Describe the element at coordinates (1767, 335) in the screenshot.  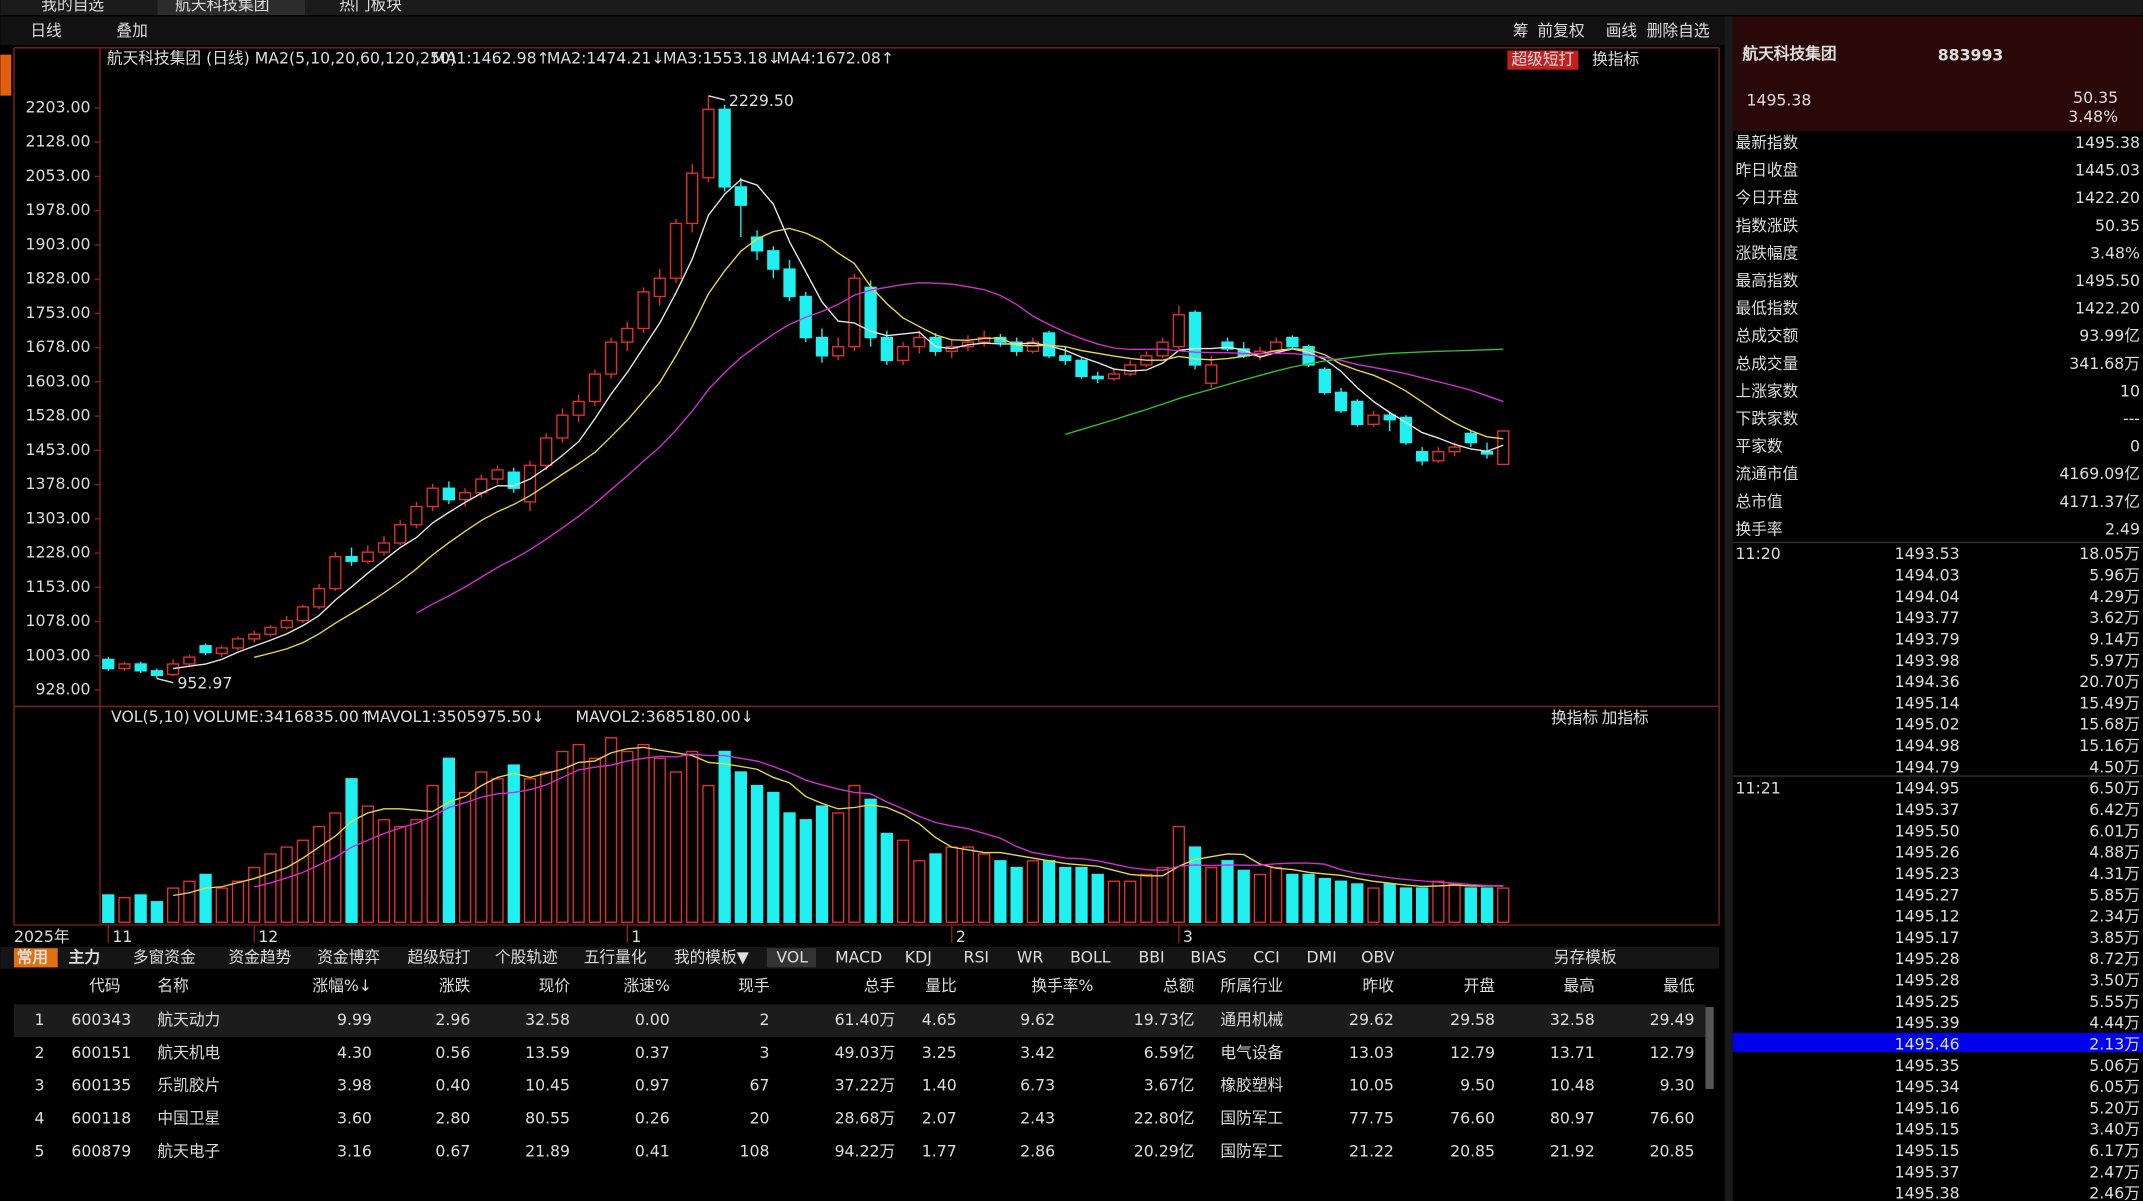
I see `quote-label: 总成交额` at that location.